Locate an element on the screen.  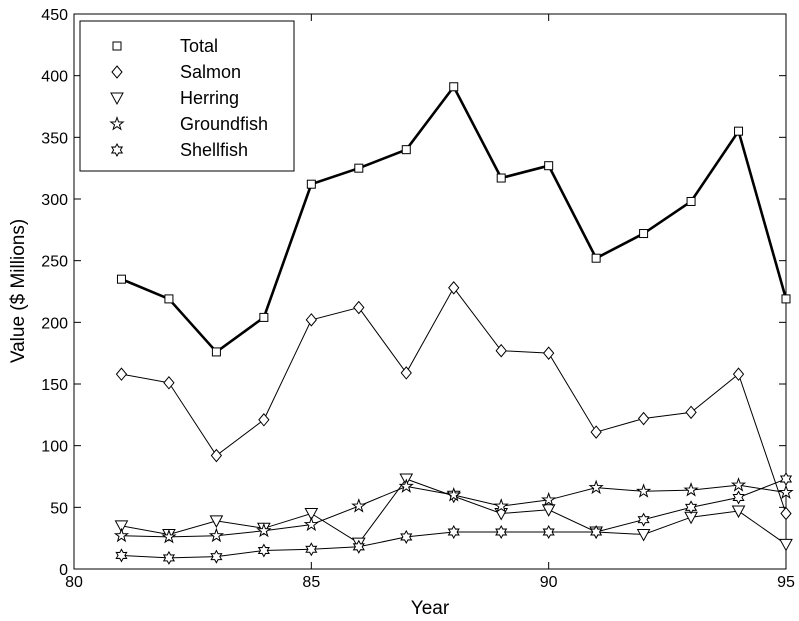
y-tick-label: 350 is located at coordinates (54, 138).